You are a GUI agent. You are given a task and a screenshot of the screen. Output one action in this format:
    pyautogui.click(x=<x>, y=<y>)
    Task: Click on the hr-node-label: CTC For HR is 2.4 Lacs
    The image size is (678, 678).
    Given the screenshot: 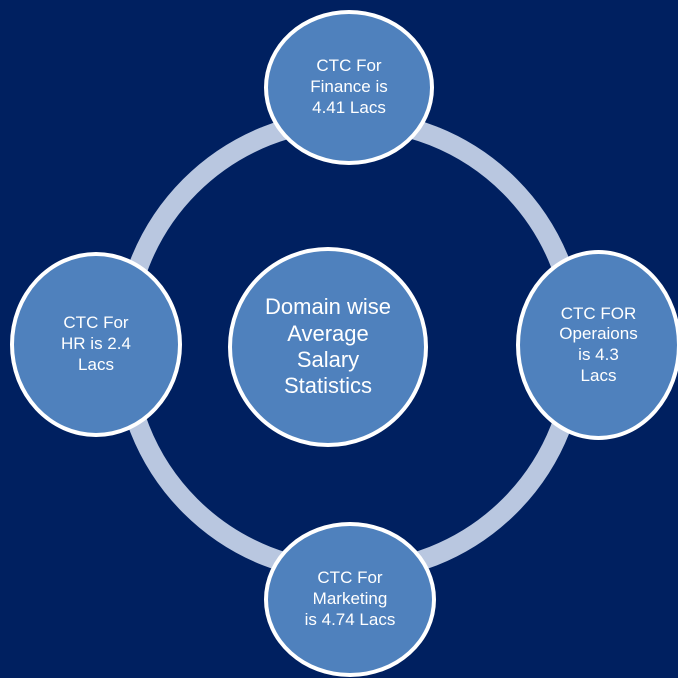 What is the action you would take?
    pyautogui.click(x=96, y=343)
    